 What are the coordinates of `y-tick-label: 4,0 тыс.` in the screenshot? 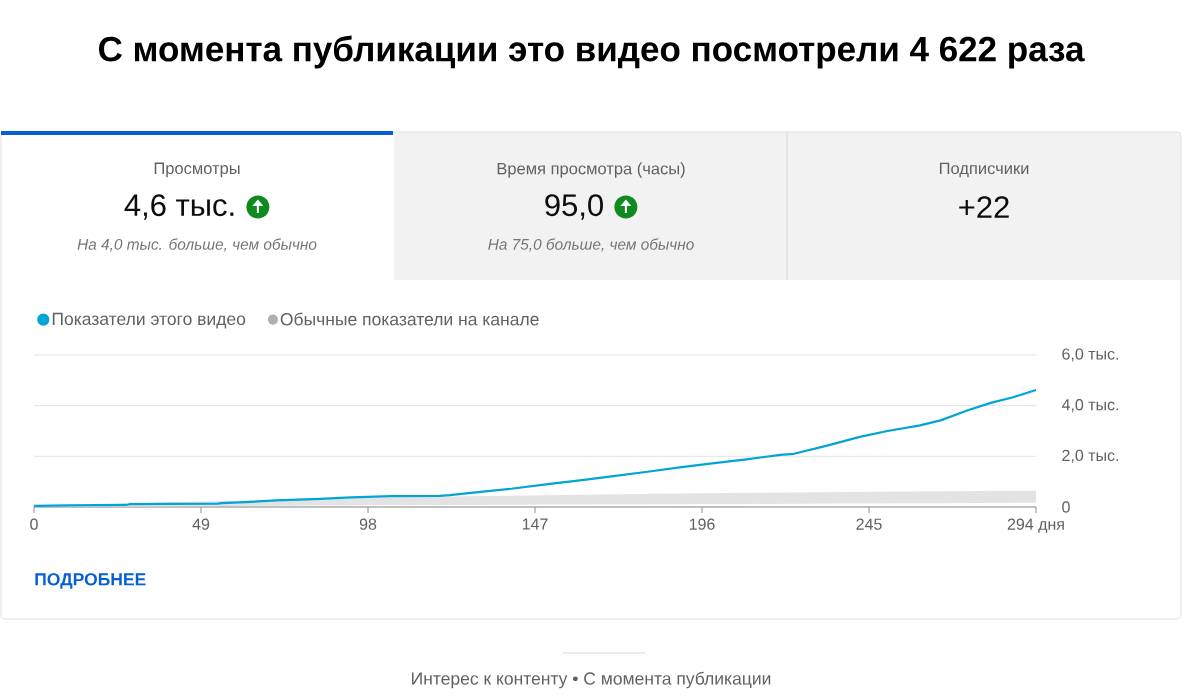 It's located at (1090, 406).